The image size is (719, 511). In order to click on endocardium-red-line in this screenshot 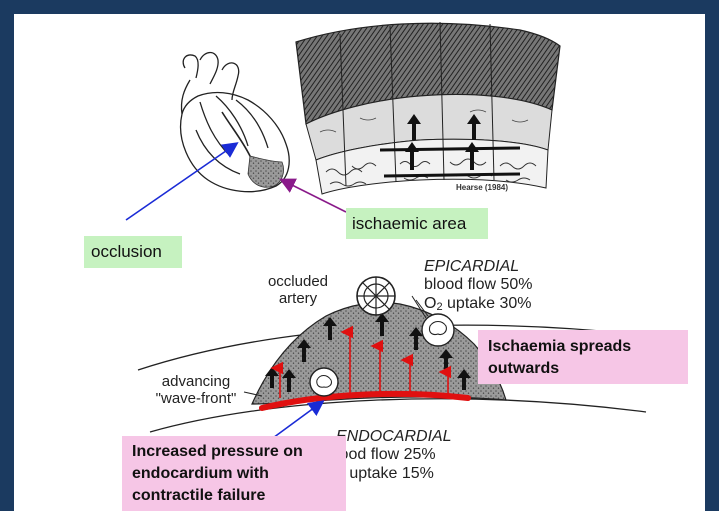, I will do `click(365, 400)`.